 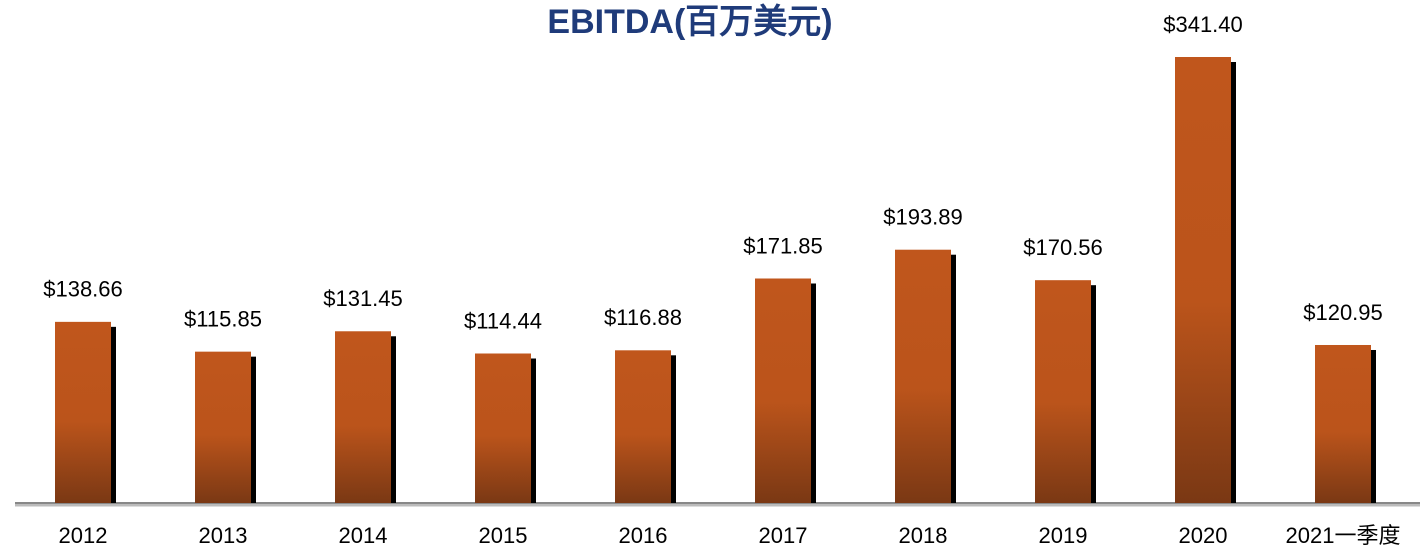 I want to click on x-tick-label: 2013, so click(x=223, y=535).